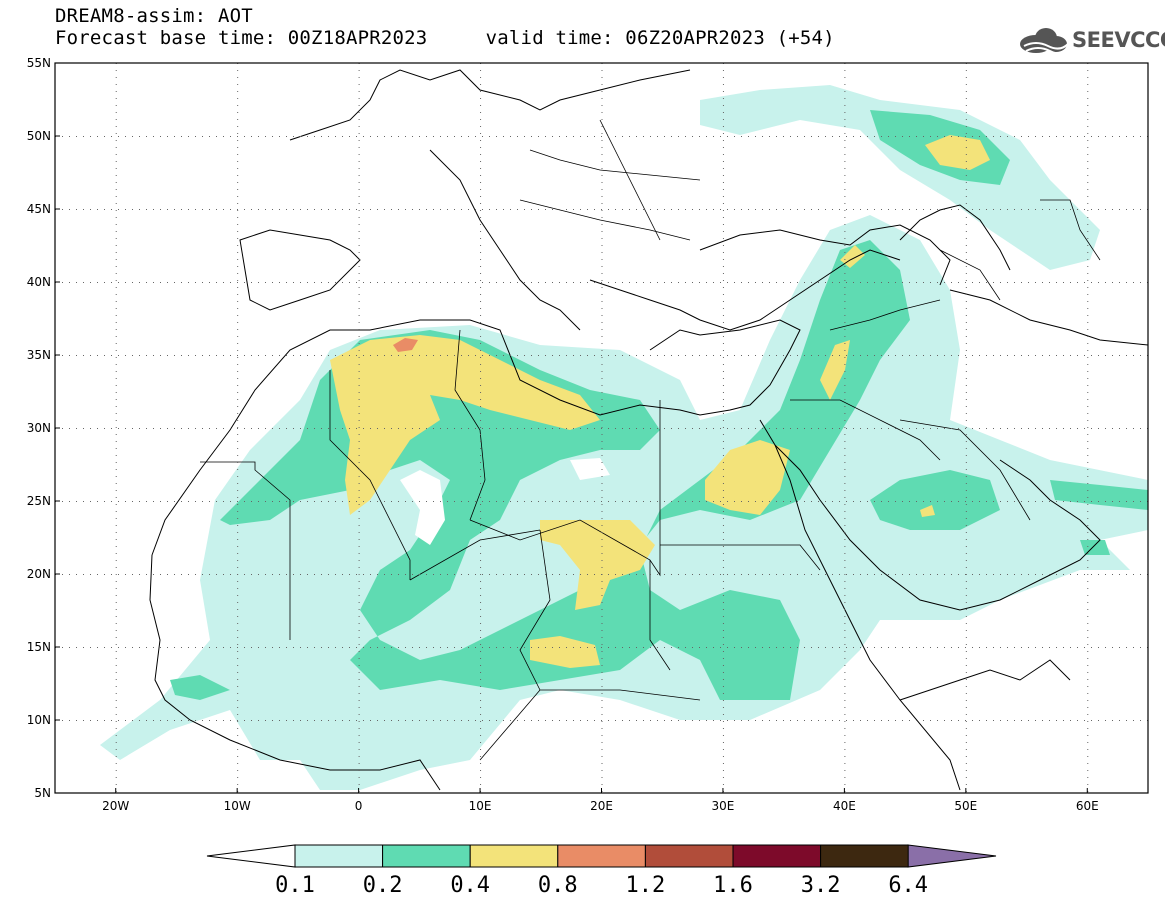  I want to click on map-title: DREAM8-assim: AOT, so click(154, 16).